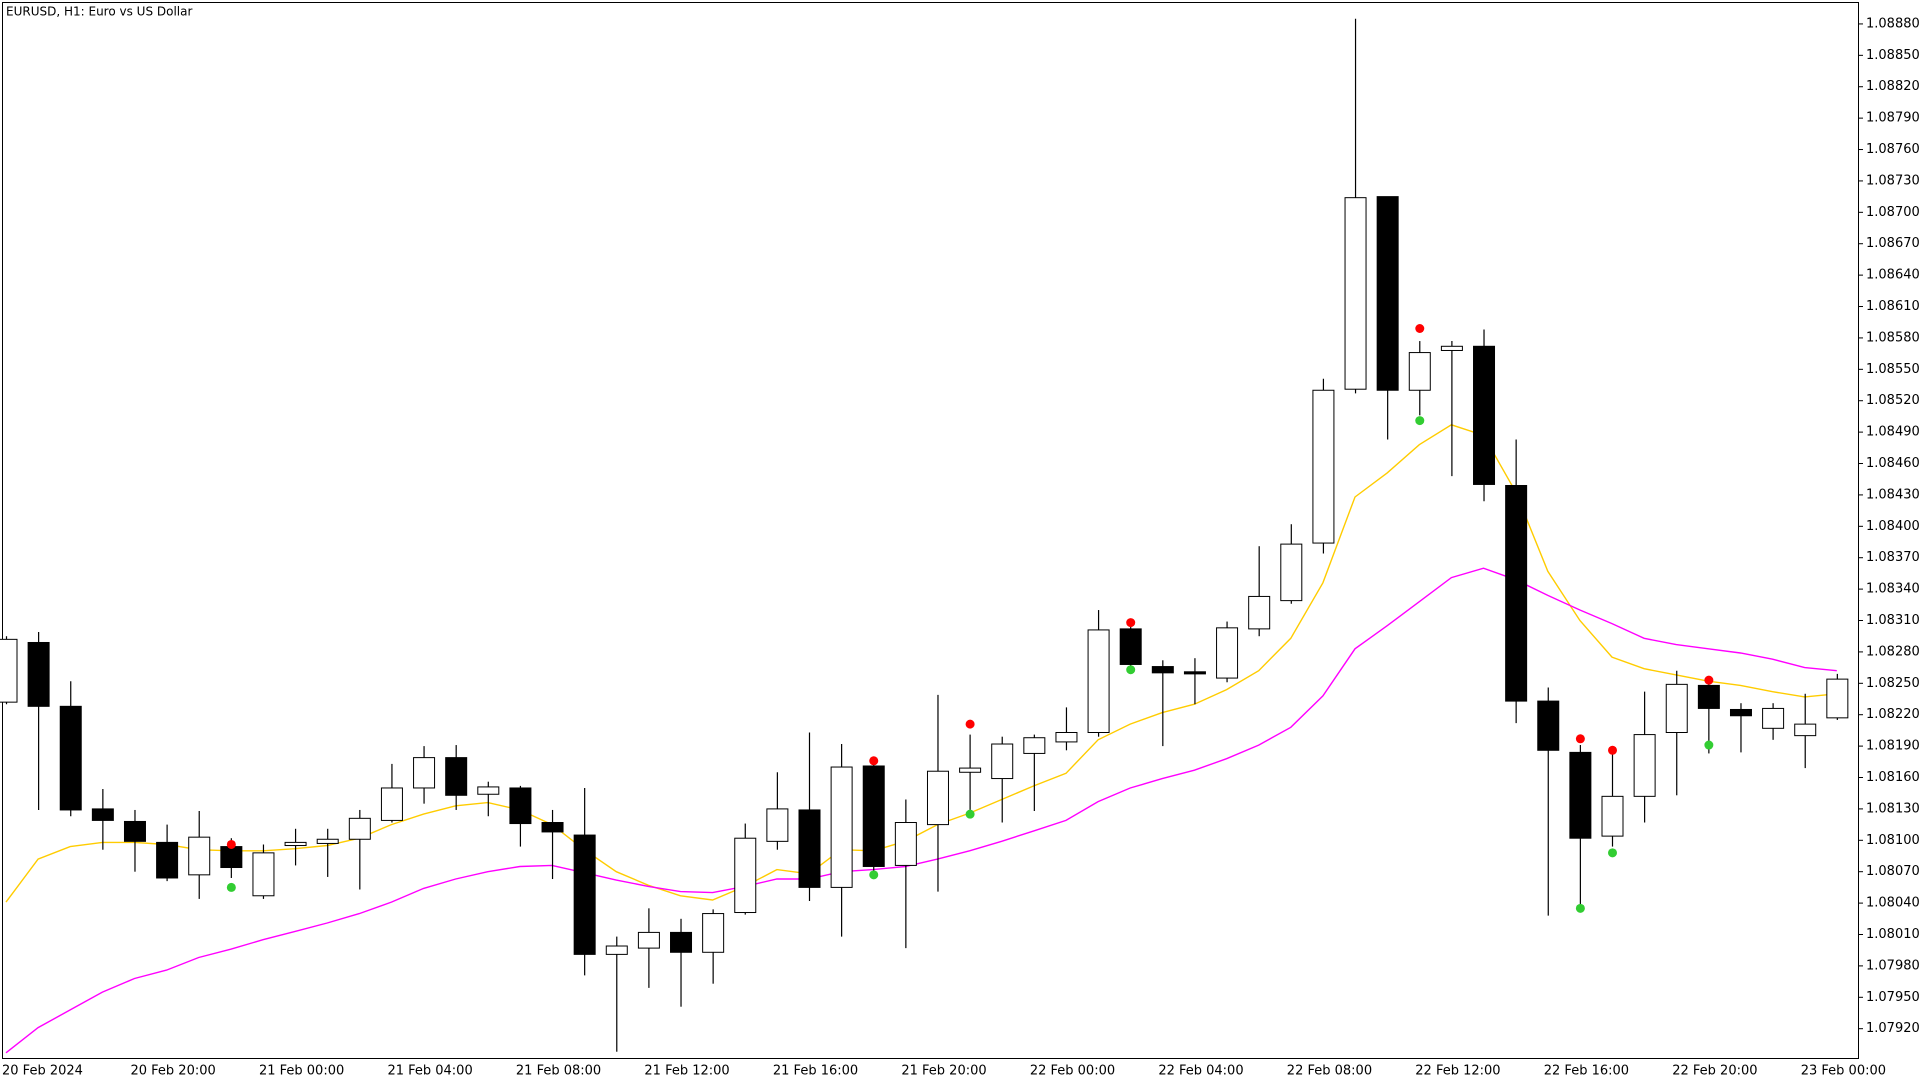 The image size is (1920, 1080). Describe the element at coordinates (1893, 934) in the screenshot. I see `y-tick-label: 1.08010` at that location.